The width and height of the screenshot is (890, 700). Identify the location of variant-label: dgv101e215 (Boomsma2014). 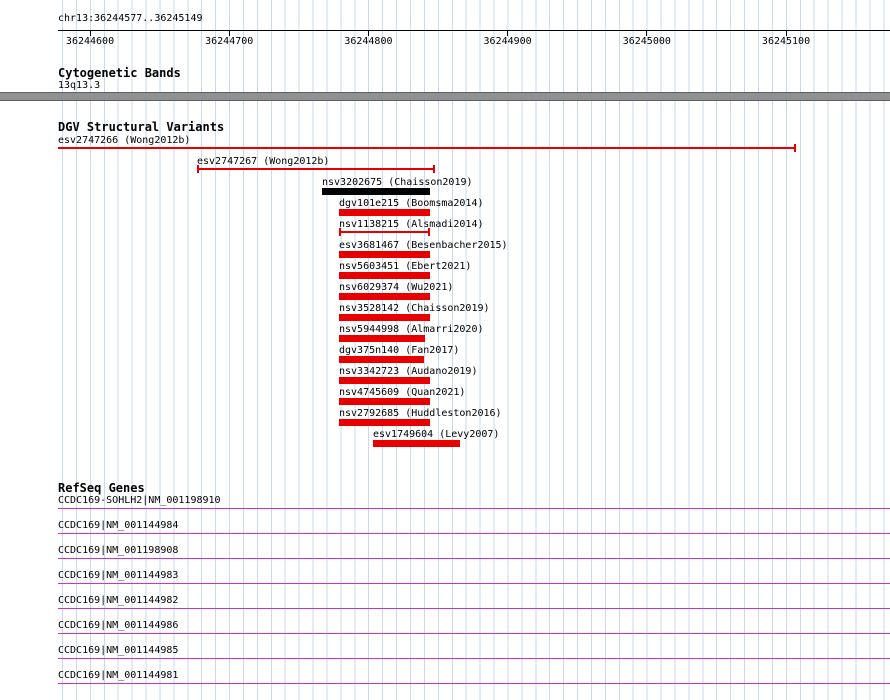
(411, 203).